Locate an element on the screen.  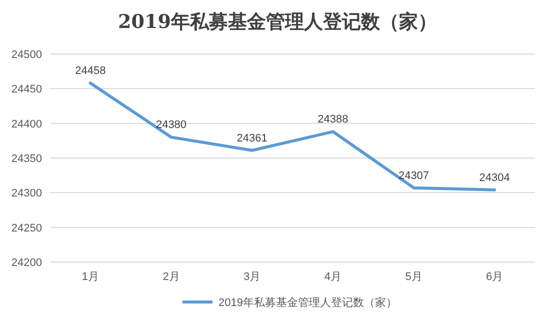
data-label: 24388 is located at coordinates (333, 120).